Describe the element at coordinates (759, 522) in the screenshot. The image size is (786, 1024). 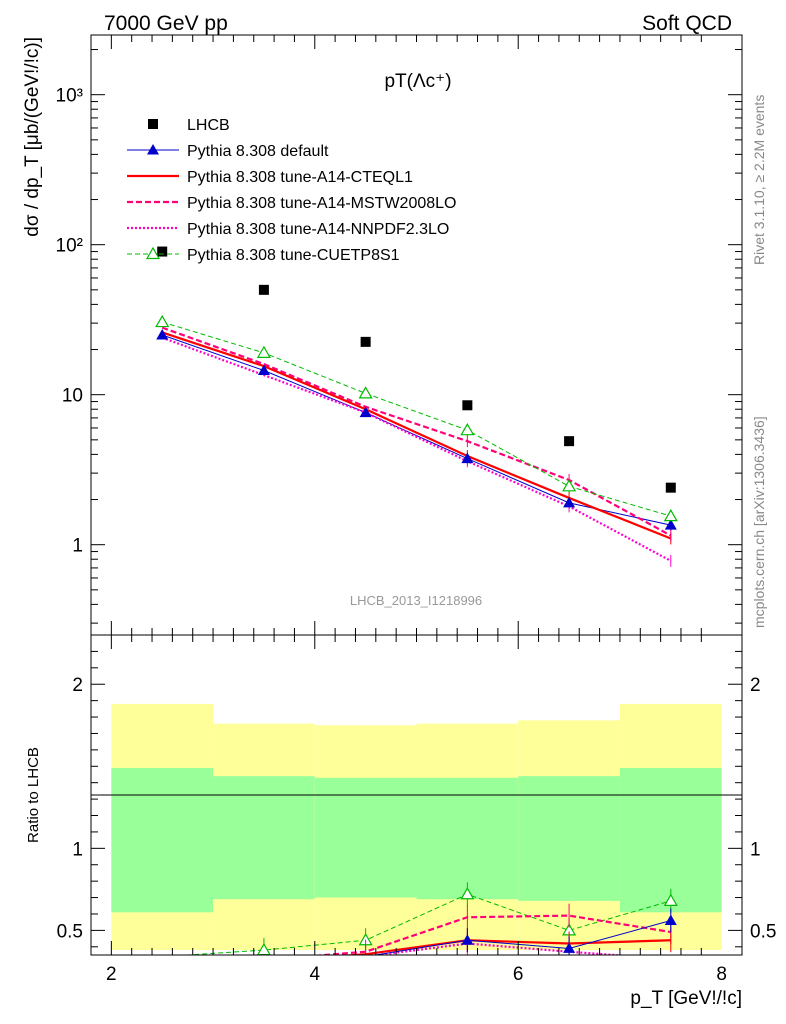
I see `mcplots-label: mcplots.cern.ch [arXiv:1306.3436]` at that location.